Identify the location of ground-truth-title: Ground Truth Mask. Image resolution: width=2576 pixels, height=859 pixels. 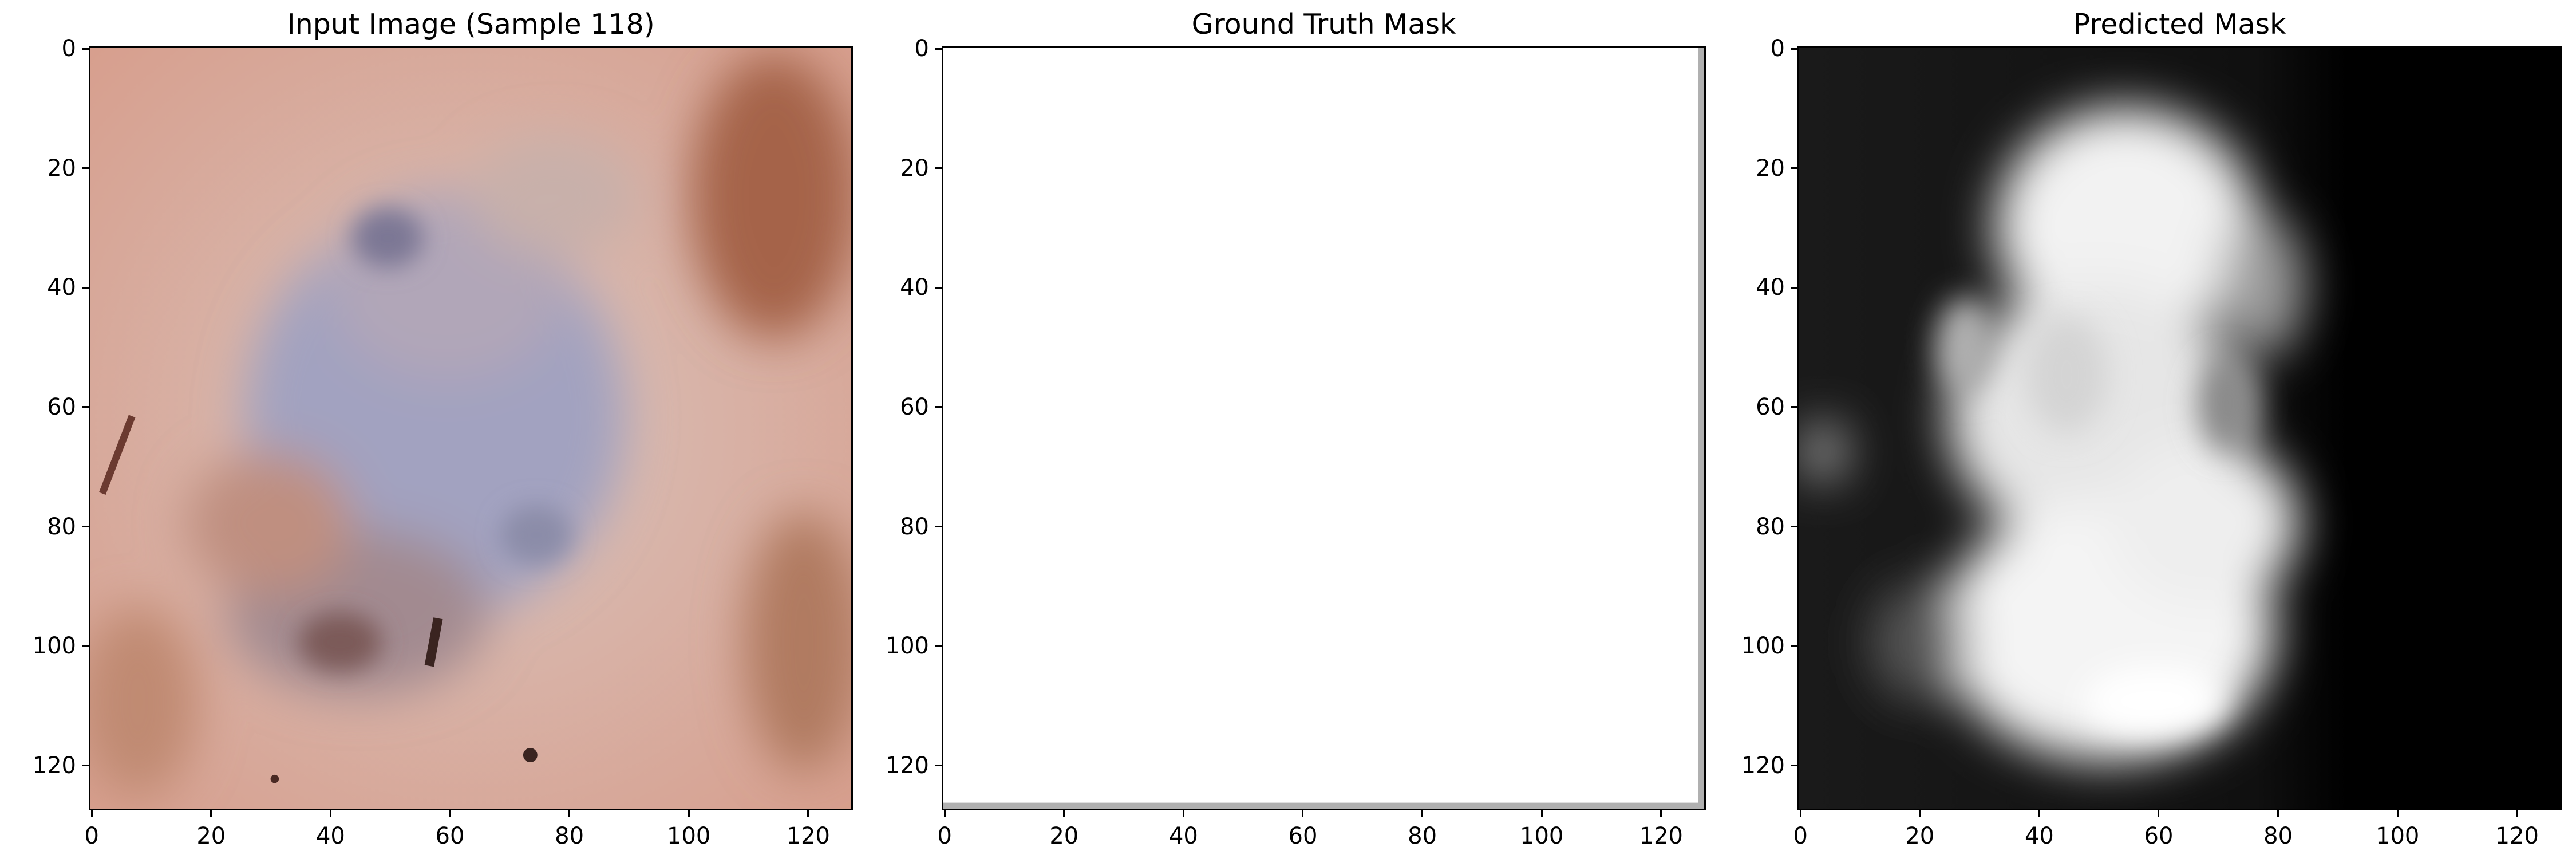
(1323, 24).